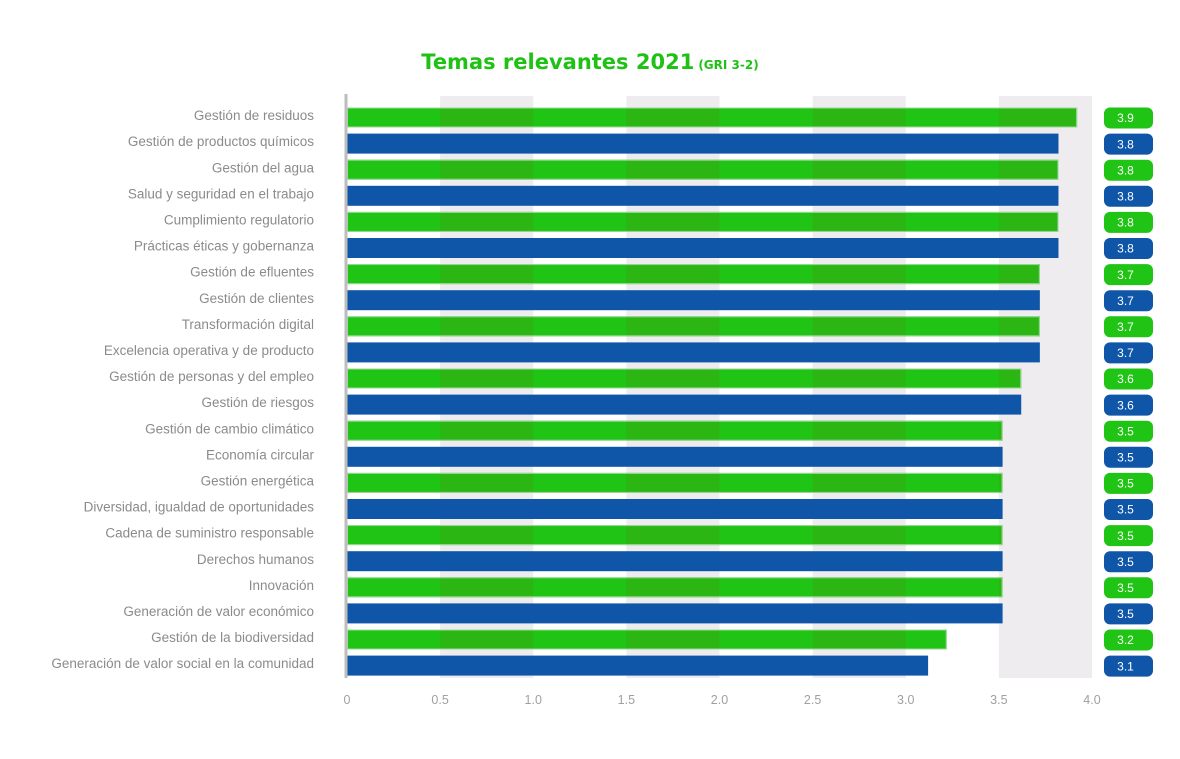 Image resolution: width=1180 pixels, height=759 pixels. Describe the element at coordinates (211, 376) in the screenshot. I see `category-label: Gestión de personas y del empleo` at that location.